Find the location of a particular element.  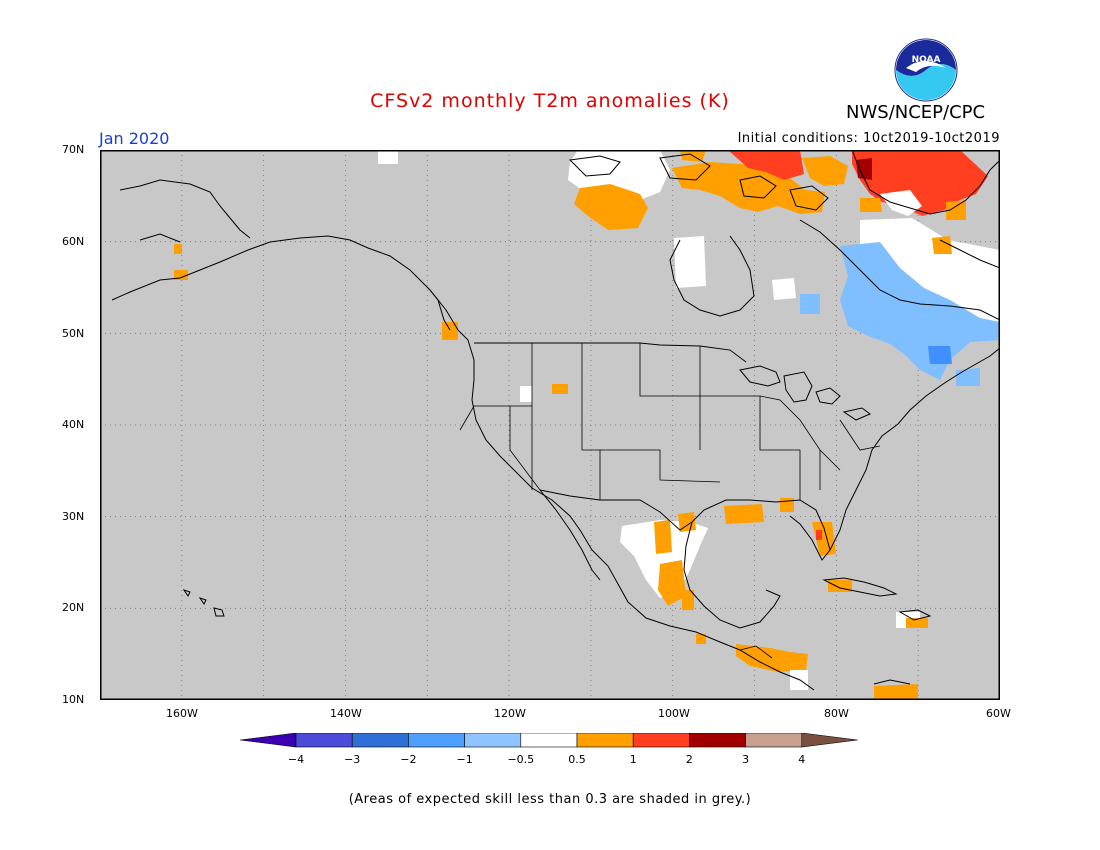

colorbar-arrow-high is located at coordinates (829, 740).